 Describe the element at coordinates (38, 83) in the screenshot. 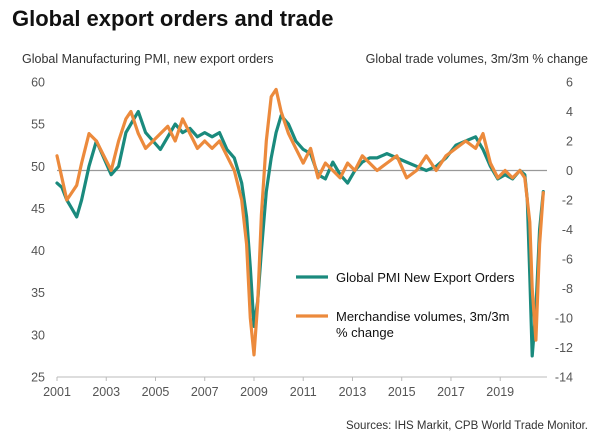

I see `left-tick-label: 60` at that location.